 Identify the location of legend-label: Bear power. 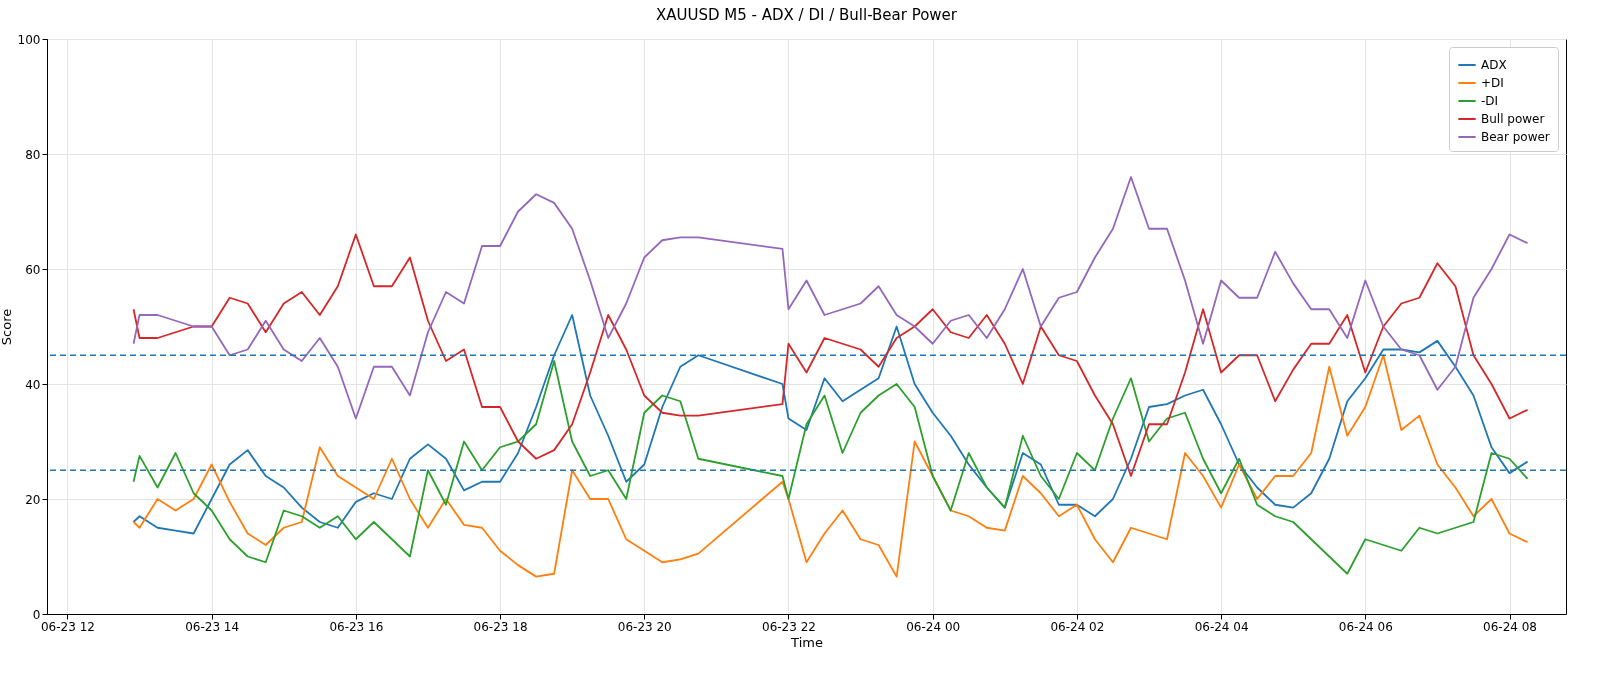
(1515, 137).